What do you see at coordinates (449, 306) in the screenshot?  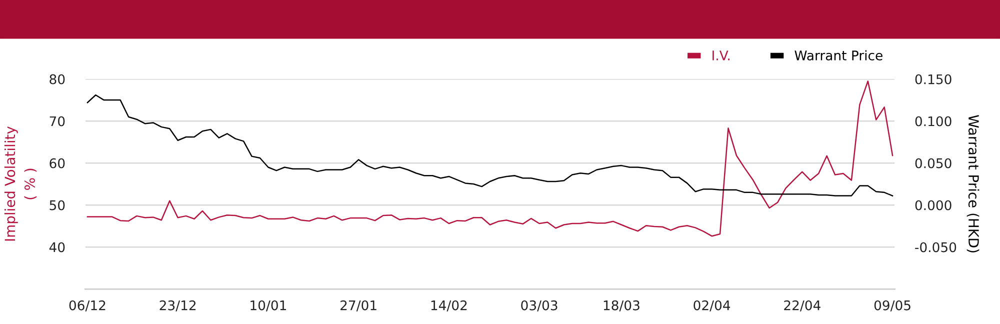 I see `x-tick-label: 14/02` at bounding box center [449, 306].